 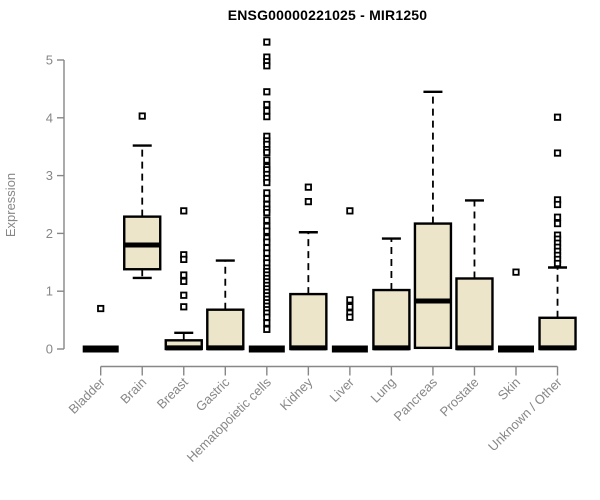 I want to click on x-category-label: Prostate, so click(x=459, y=397).